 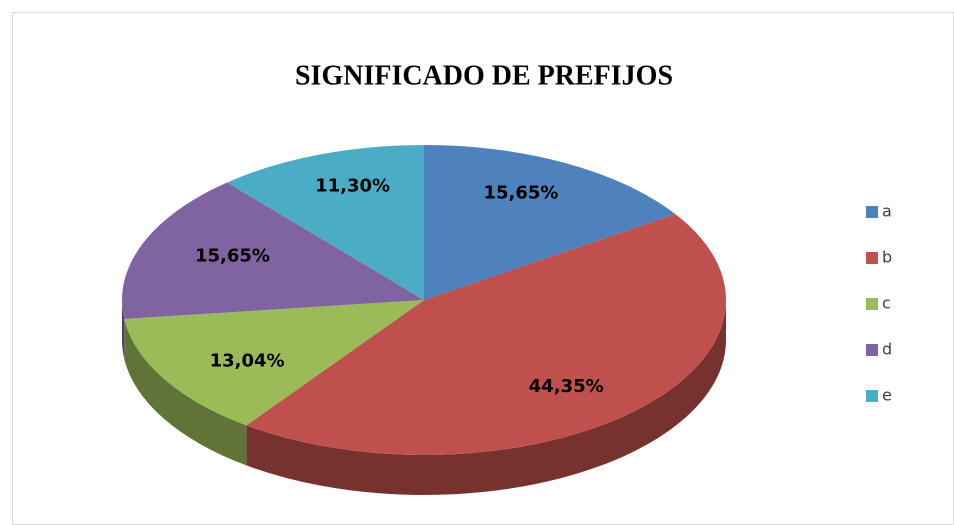 What do you see at coordinates (887, 211) in the screenshot?
I see `legend-label: a` at bounding box center [887, 211].